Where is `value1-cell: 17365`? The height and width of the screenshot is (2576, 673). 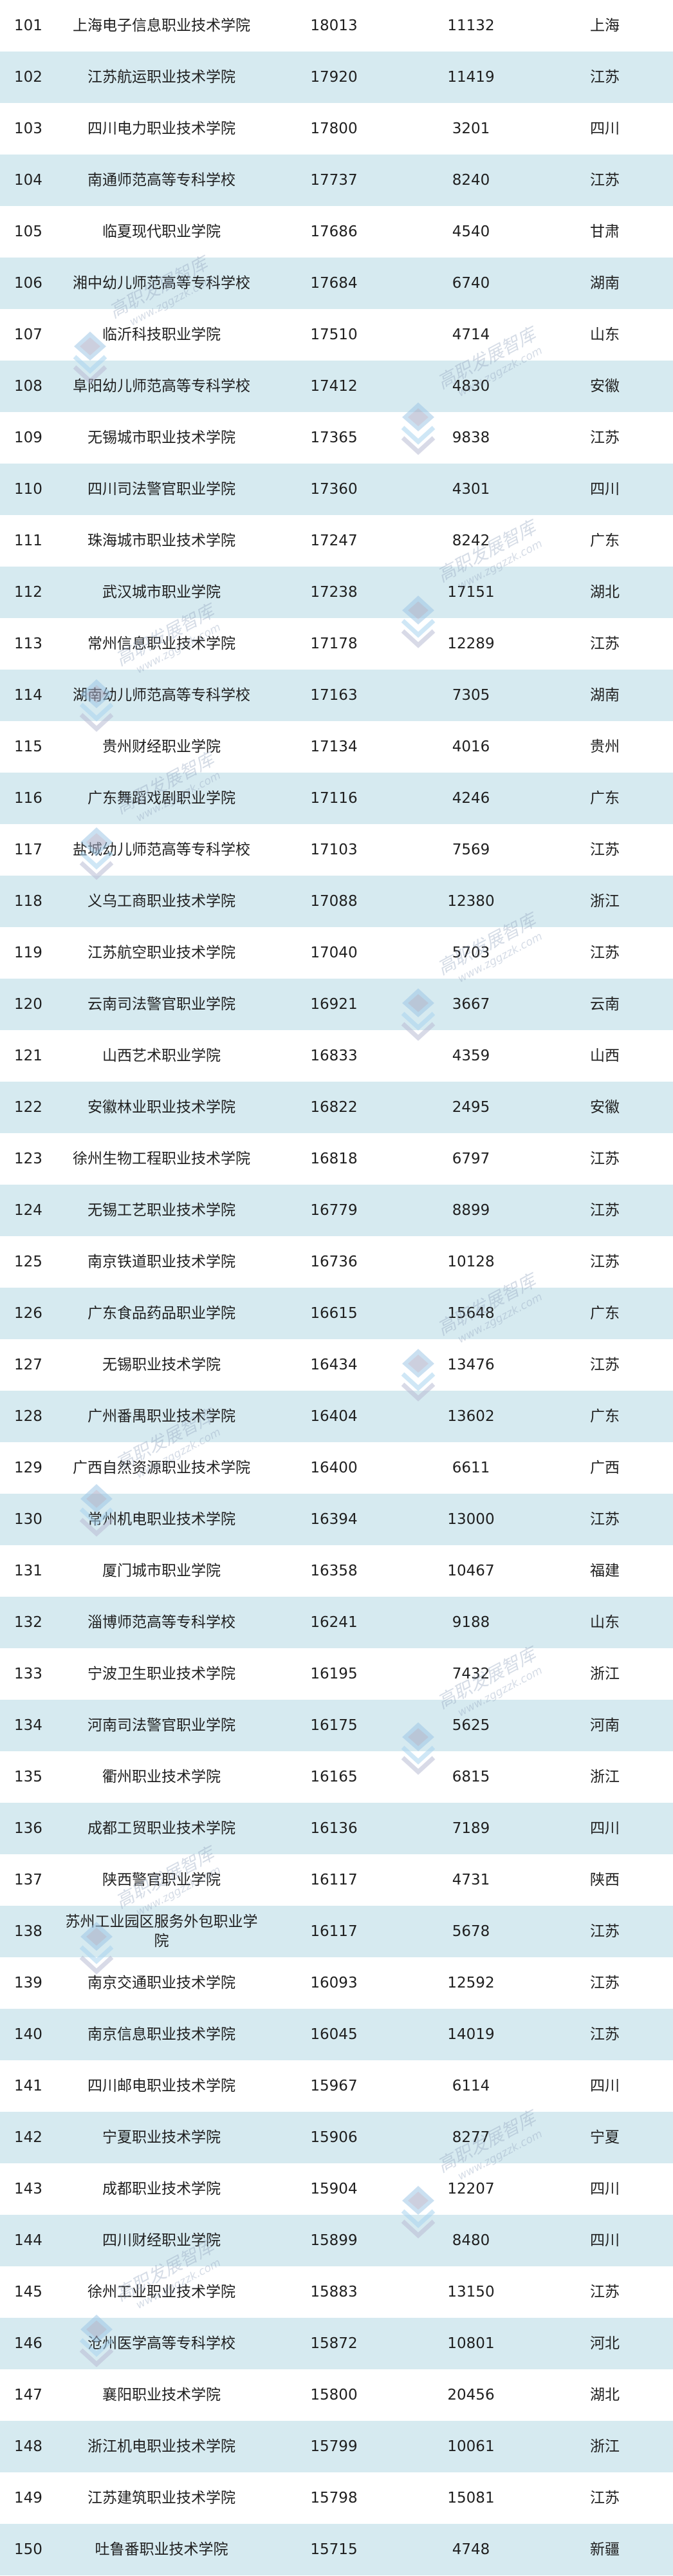
value1-cell: 17365 is located at coordinates (334, 437).